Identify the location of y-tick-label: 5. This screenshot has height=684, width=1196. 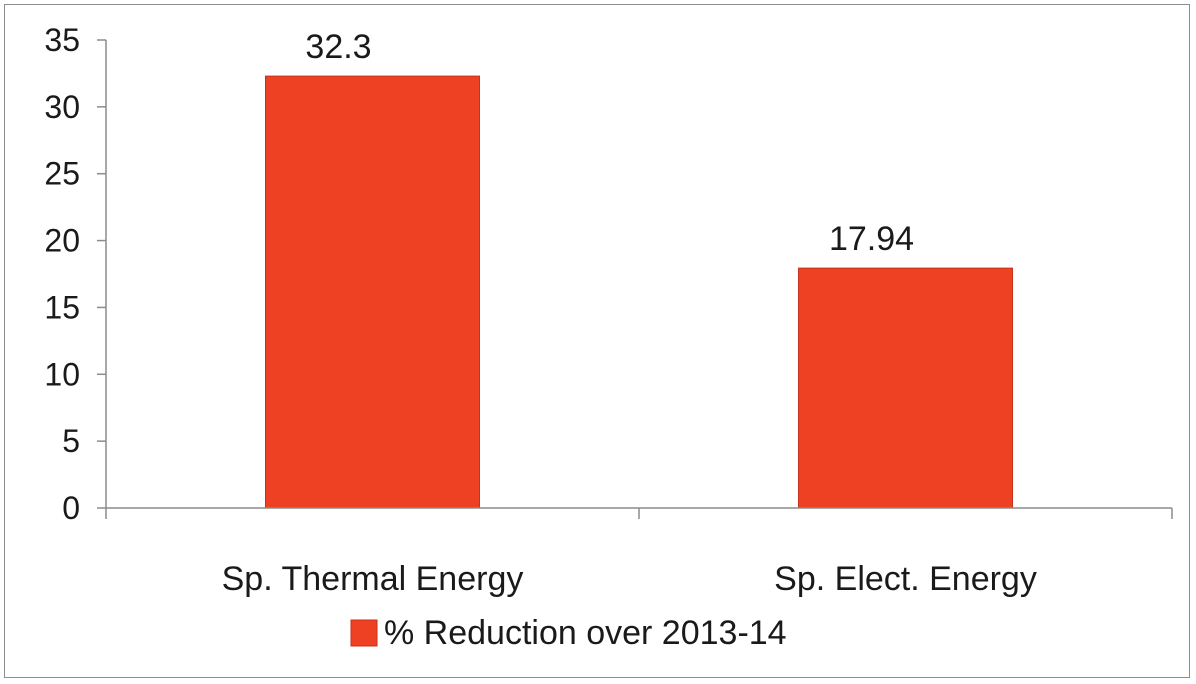
(71, 441).